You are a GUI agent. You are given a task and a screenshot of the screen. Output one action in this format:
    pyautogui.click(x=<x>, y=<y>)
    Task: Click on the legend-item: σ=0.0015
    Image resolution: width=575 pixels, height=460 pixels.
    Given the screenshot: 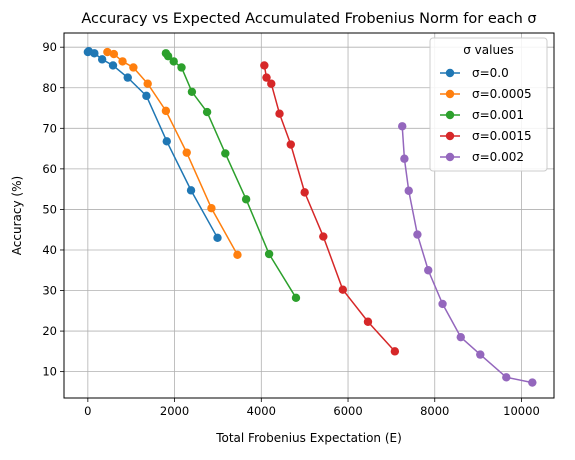 What is the action you would take?
    pyautogui.click(x=486, y=136)
    